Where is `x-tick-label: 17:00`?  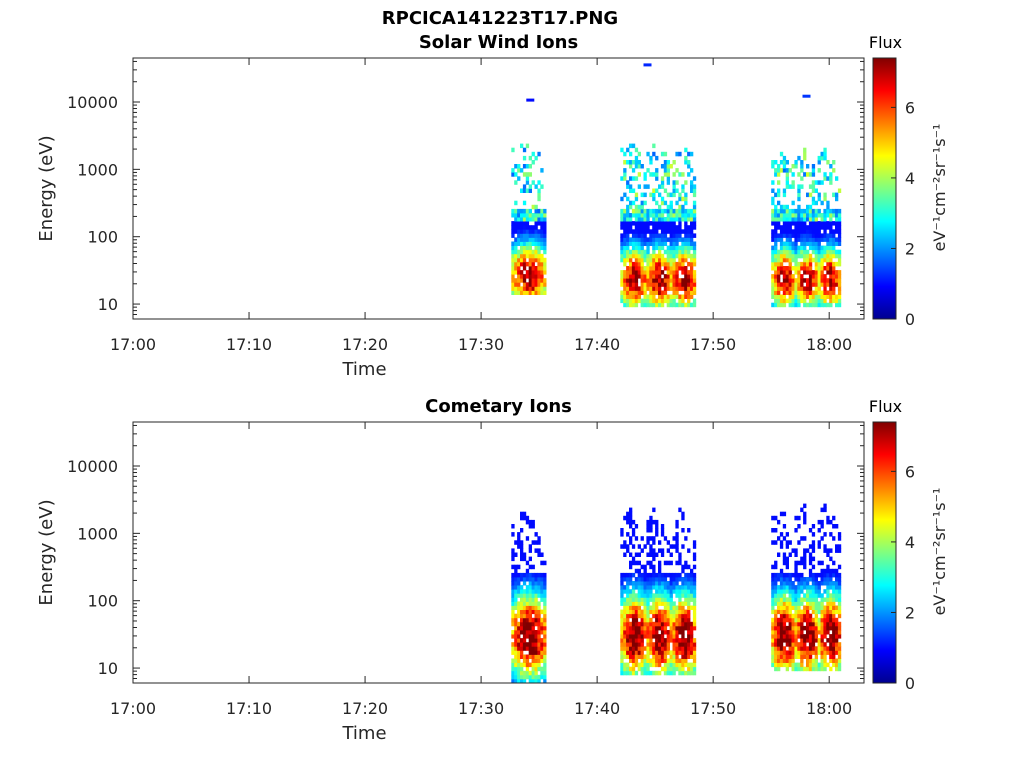 x-tick-label: 17:00 is located at coordinates (133, 344).